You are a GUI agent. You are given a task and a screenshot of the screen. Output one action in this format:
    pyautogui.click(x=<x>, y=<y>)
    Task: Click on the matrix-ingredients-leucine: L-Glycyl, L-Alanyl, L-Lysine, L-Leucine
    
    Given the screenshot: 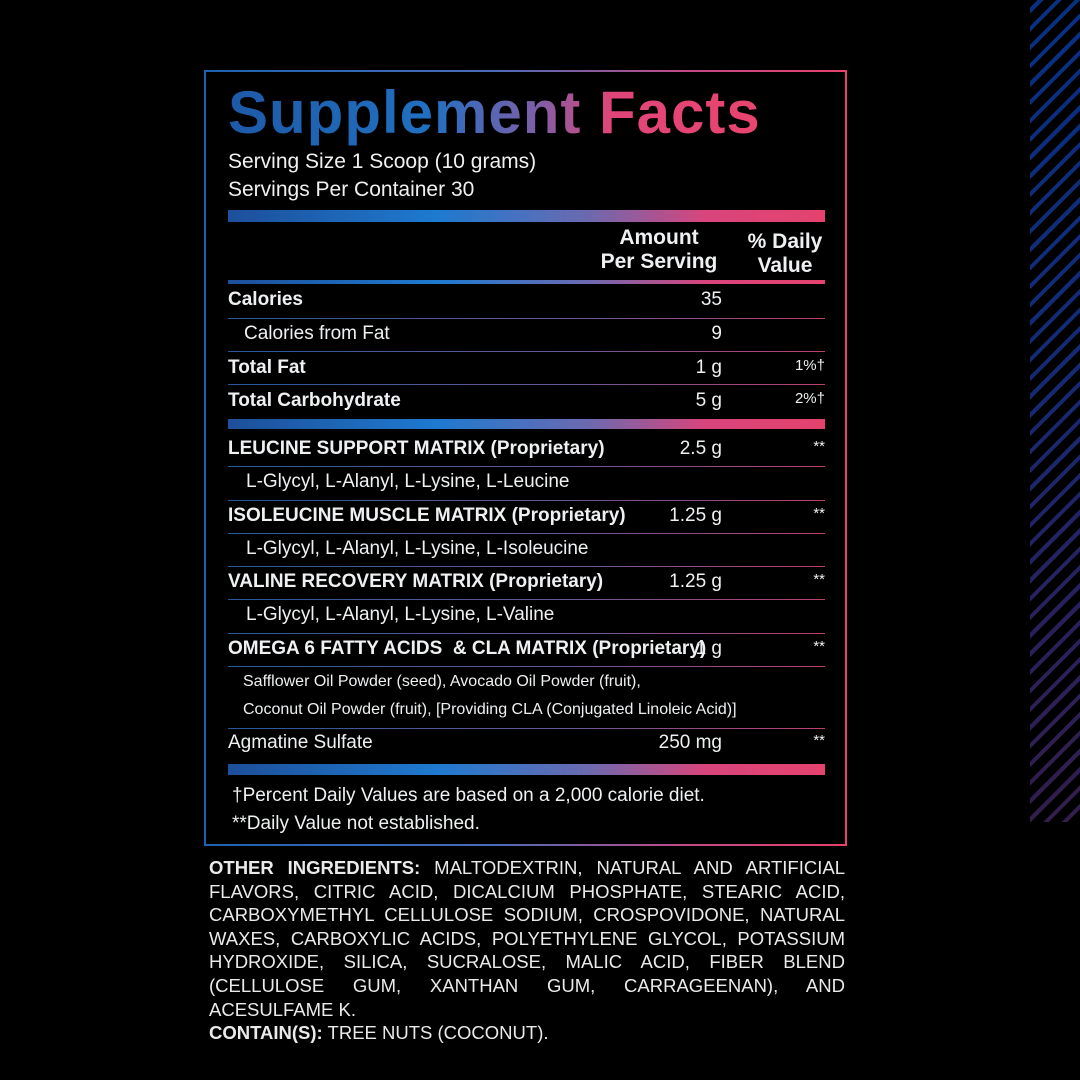 What is the action you would take?
    pyautogui.click(x=408, y=481)
    